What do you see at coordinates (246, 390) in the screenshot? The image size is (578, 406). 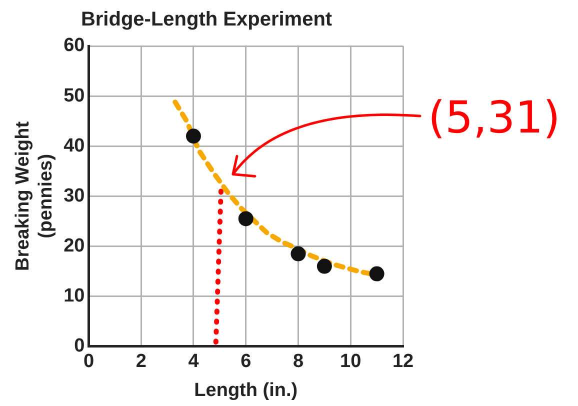 I see `x-axis-title: Length (in.)` at bounding box center [246, 390].